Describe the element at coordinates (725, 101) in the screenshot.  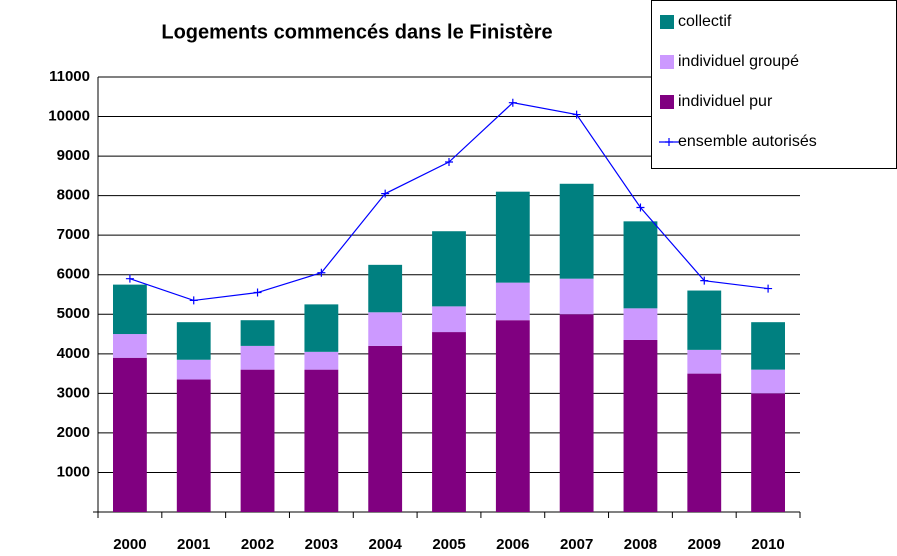
I see `legend-label: individuel pur` at that location.